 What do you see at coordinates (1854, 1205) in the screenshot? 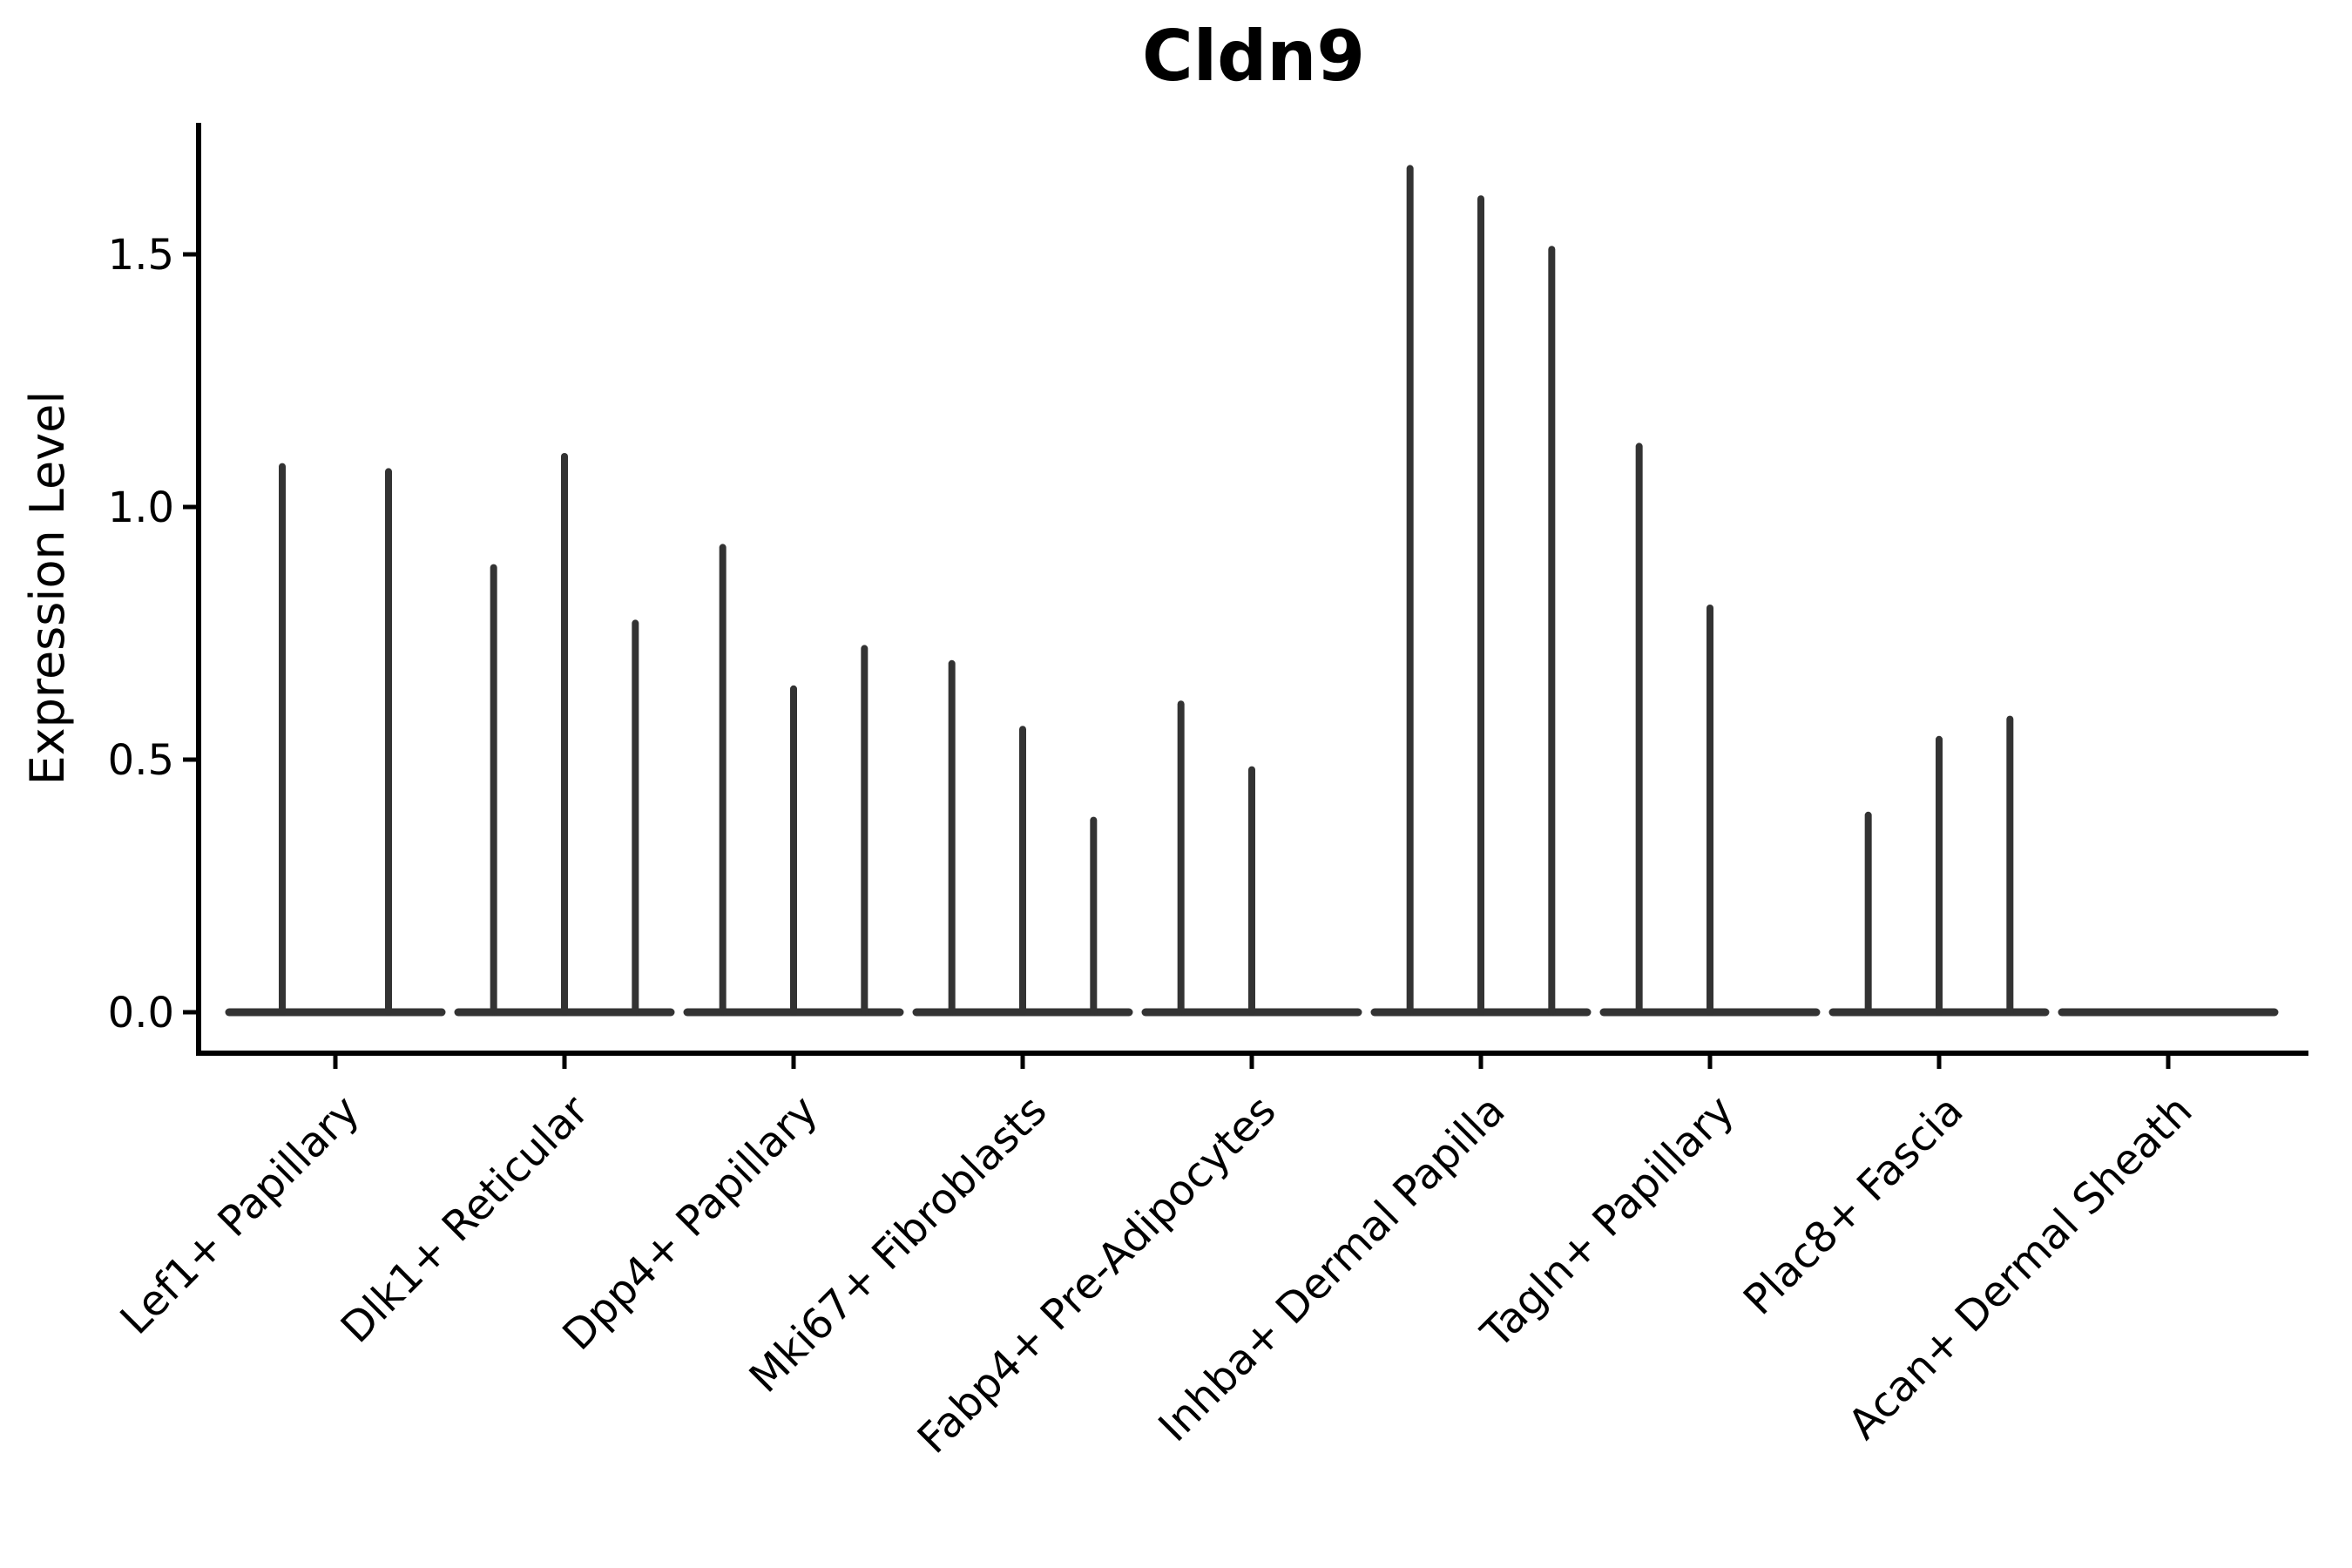
I see `x-tick-label: Plac8+ Fascia` at bounding box center [1854, 1205].